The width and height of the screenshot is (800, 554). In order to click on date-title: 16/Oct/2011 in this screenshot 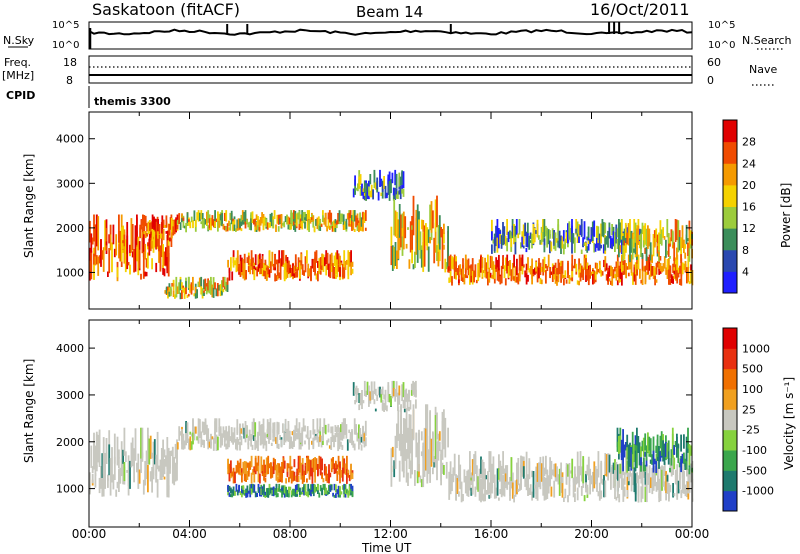, I will do `click(640, 9)`.